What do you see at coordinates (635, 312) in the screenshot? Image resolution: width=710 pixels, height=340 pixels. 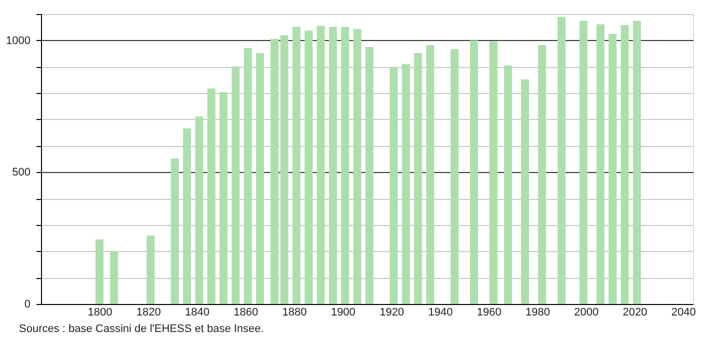 I see `x-tick-label: 2020` at bounding box center [635, 312].